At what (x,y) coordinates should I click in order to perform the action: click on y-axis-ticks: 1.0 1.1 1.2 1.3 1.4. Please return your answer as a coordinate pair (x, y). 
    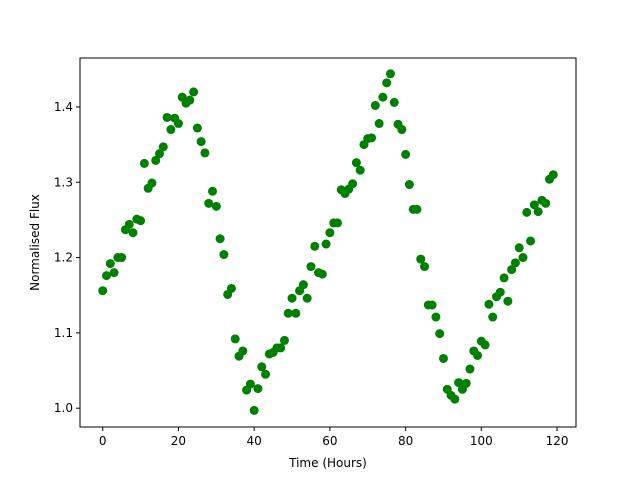
    Looking at the image, I should click on (67, 257).